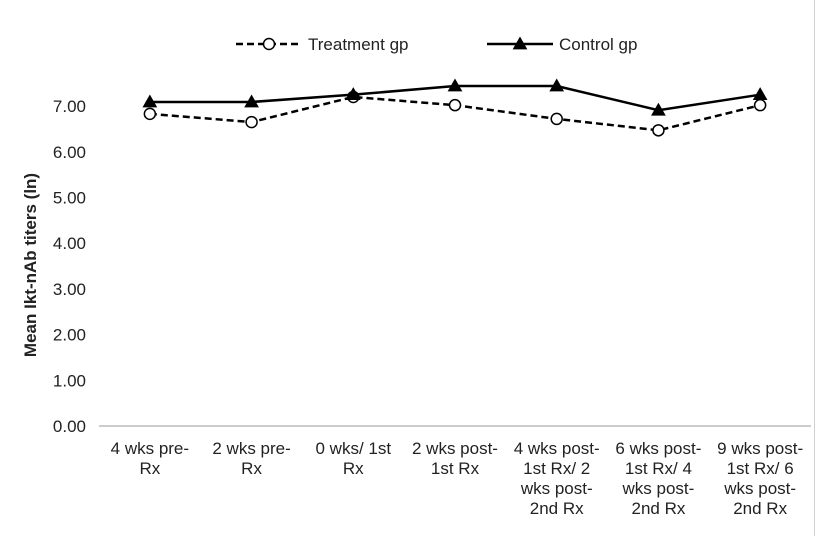  What do you see at coordinates (69, 106) in the screenshot?
I see `y-tick-label: 7.00` at bounding box center [69, 106].